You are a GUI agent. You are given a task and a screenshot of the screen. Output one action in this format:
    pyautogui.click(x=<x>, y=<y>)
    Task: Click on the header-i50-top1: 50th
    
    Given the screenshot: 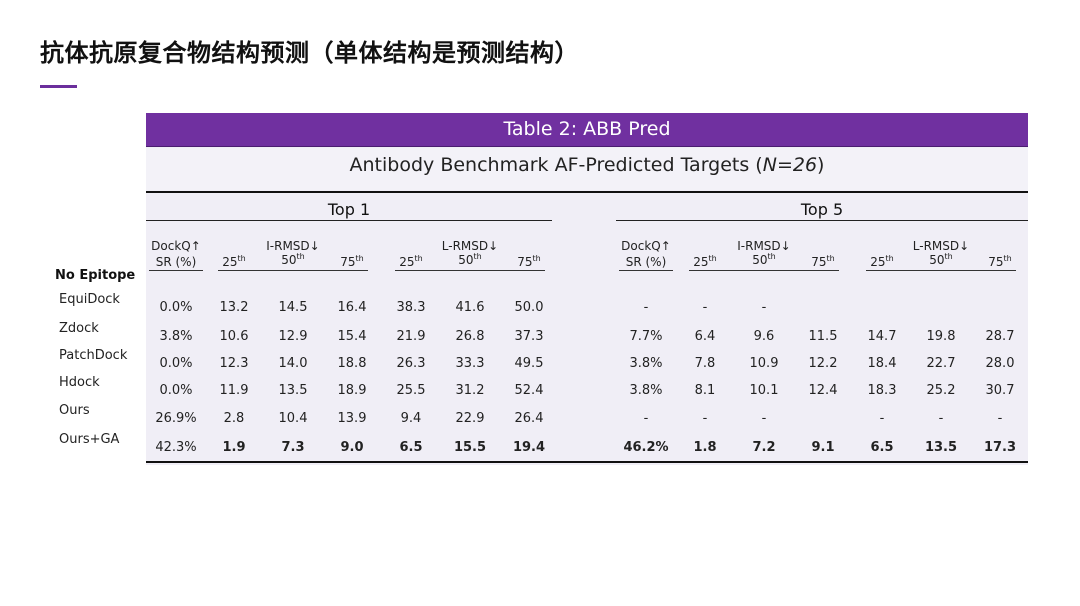 What is the action you would take?
    pyautogui.click(x=293, y=259)
    